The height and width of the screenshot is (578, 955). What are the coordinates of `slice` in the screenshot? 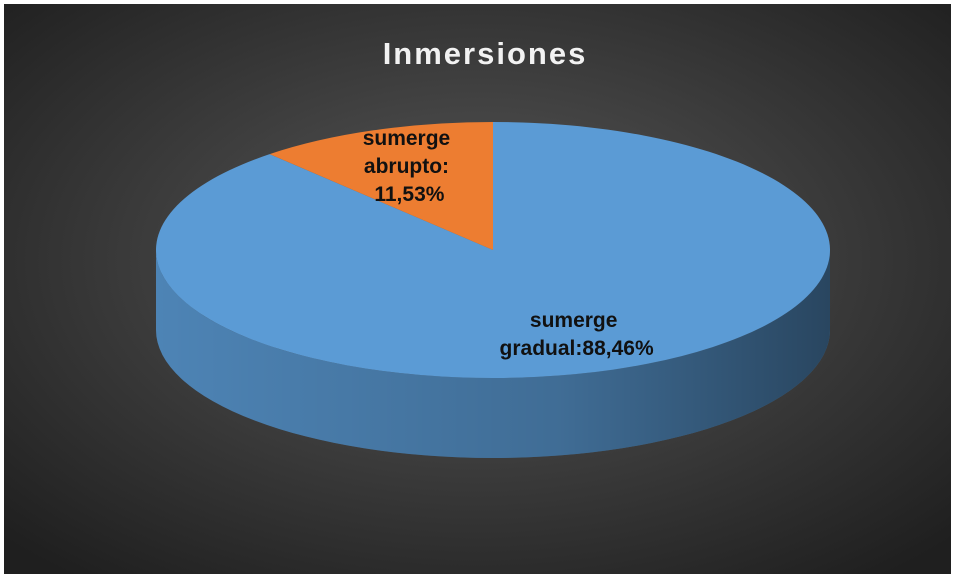 It's located at (381, 186).